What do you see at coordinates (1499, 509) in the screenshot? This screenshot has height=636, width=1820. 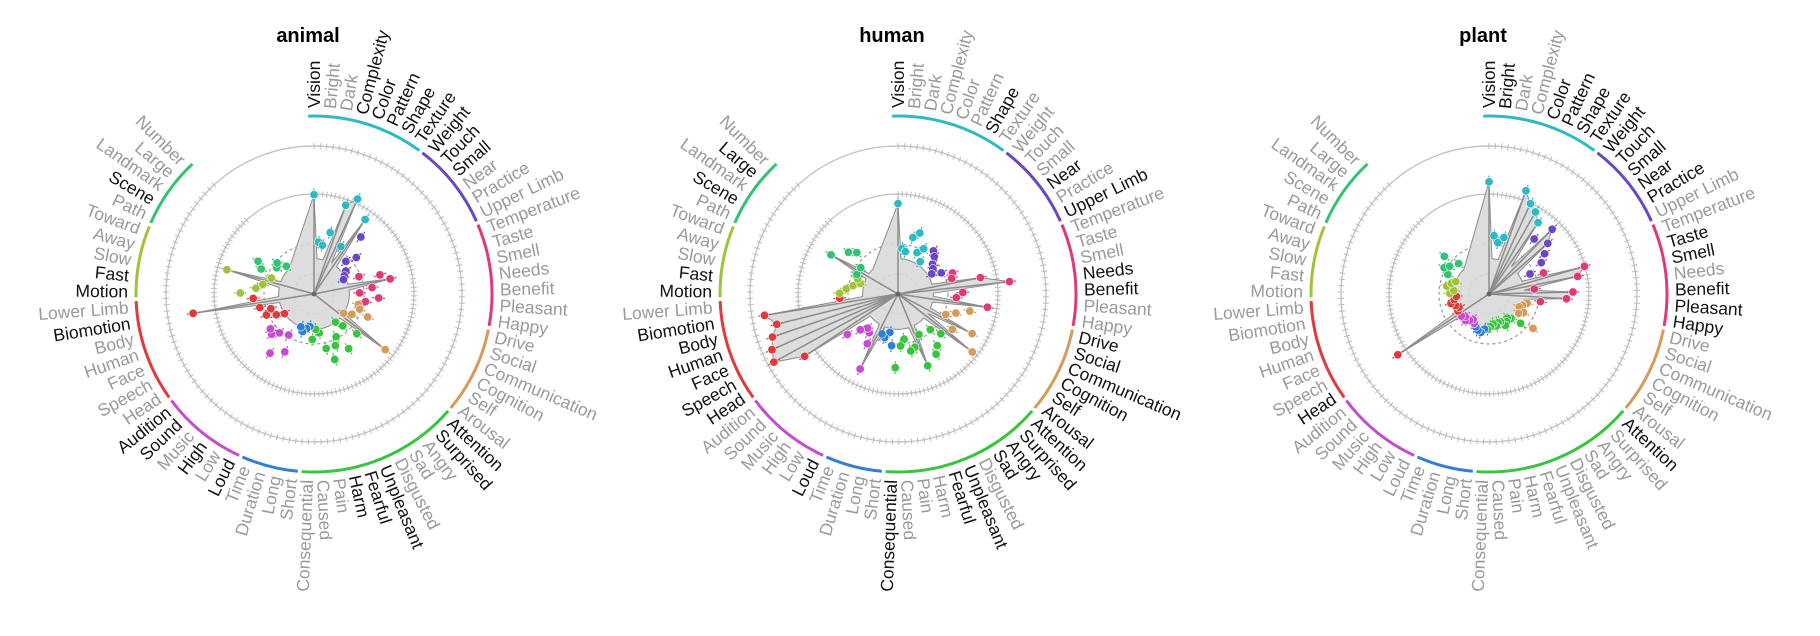 I see `feature-label-caused: Caused` at bounding box center [1499, 509].